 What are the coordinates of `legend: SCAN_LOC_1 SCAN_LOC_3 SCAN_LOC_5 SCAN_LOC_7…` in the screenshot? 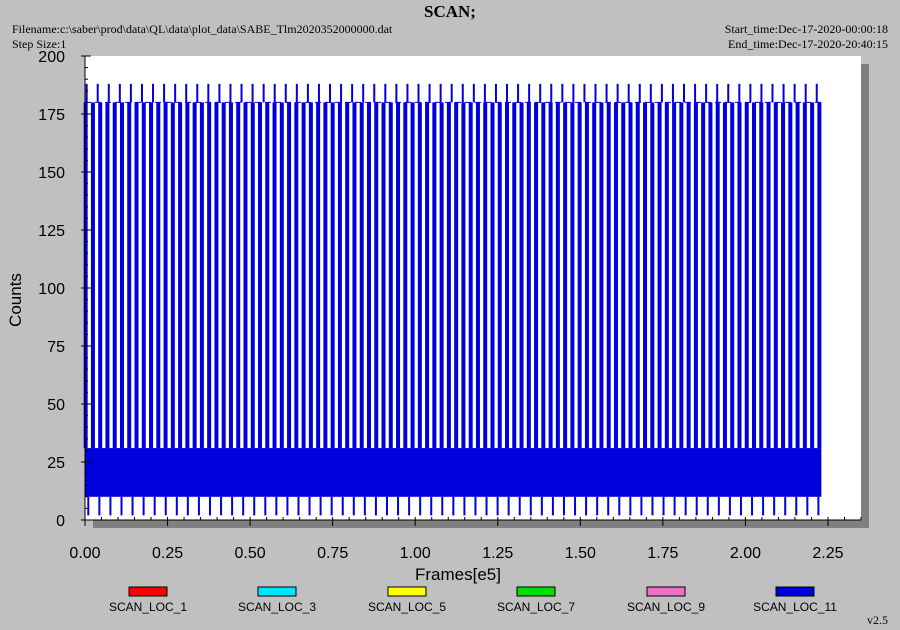 It's located at (473, 600).